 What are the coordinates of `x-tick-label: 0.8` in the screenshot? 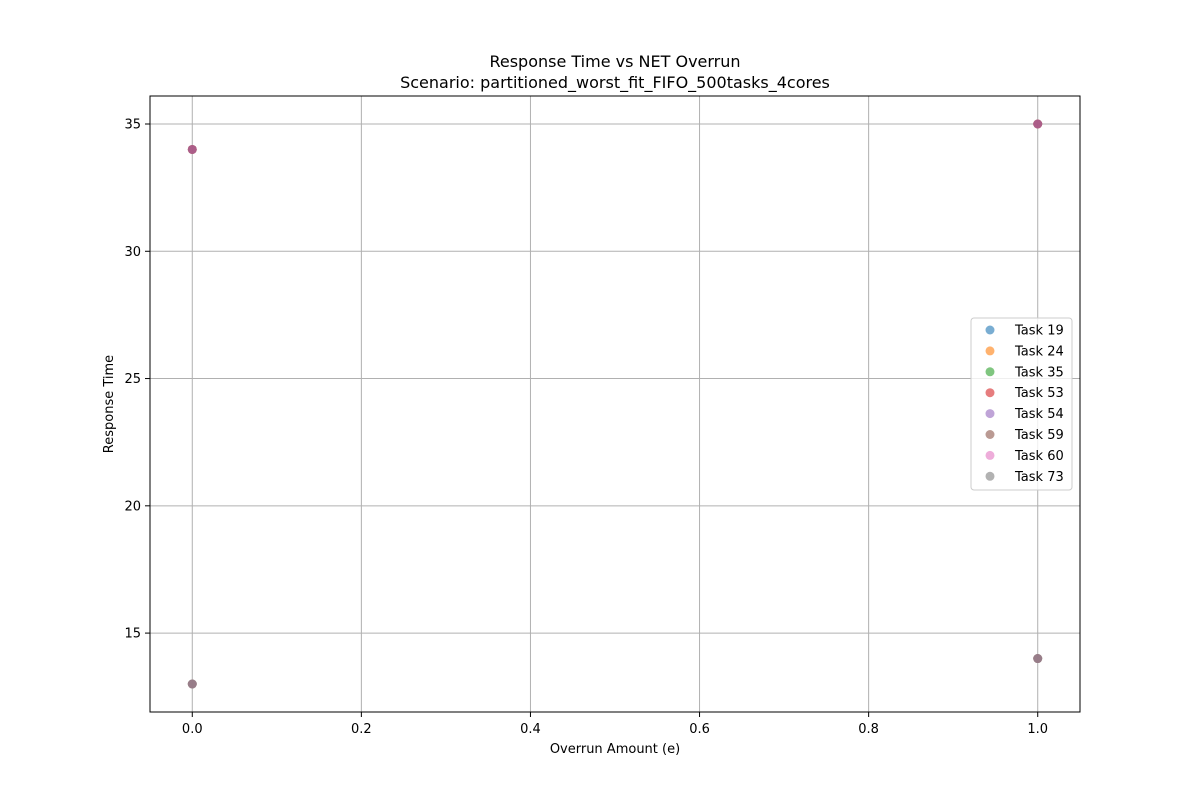 It's located at (868, 729).